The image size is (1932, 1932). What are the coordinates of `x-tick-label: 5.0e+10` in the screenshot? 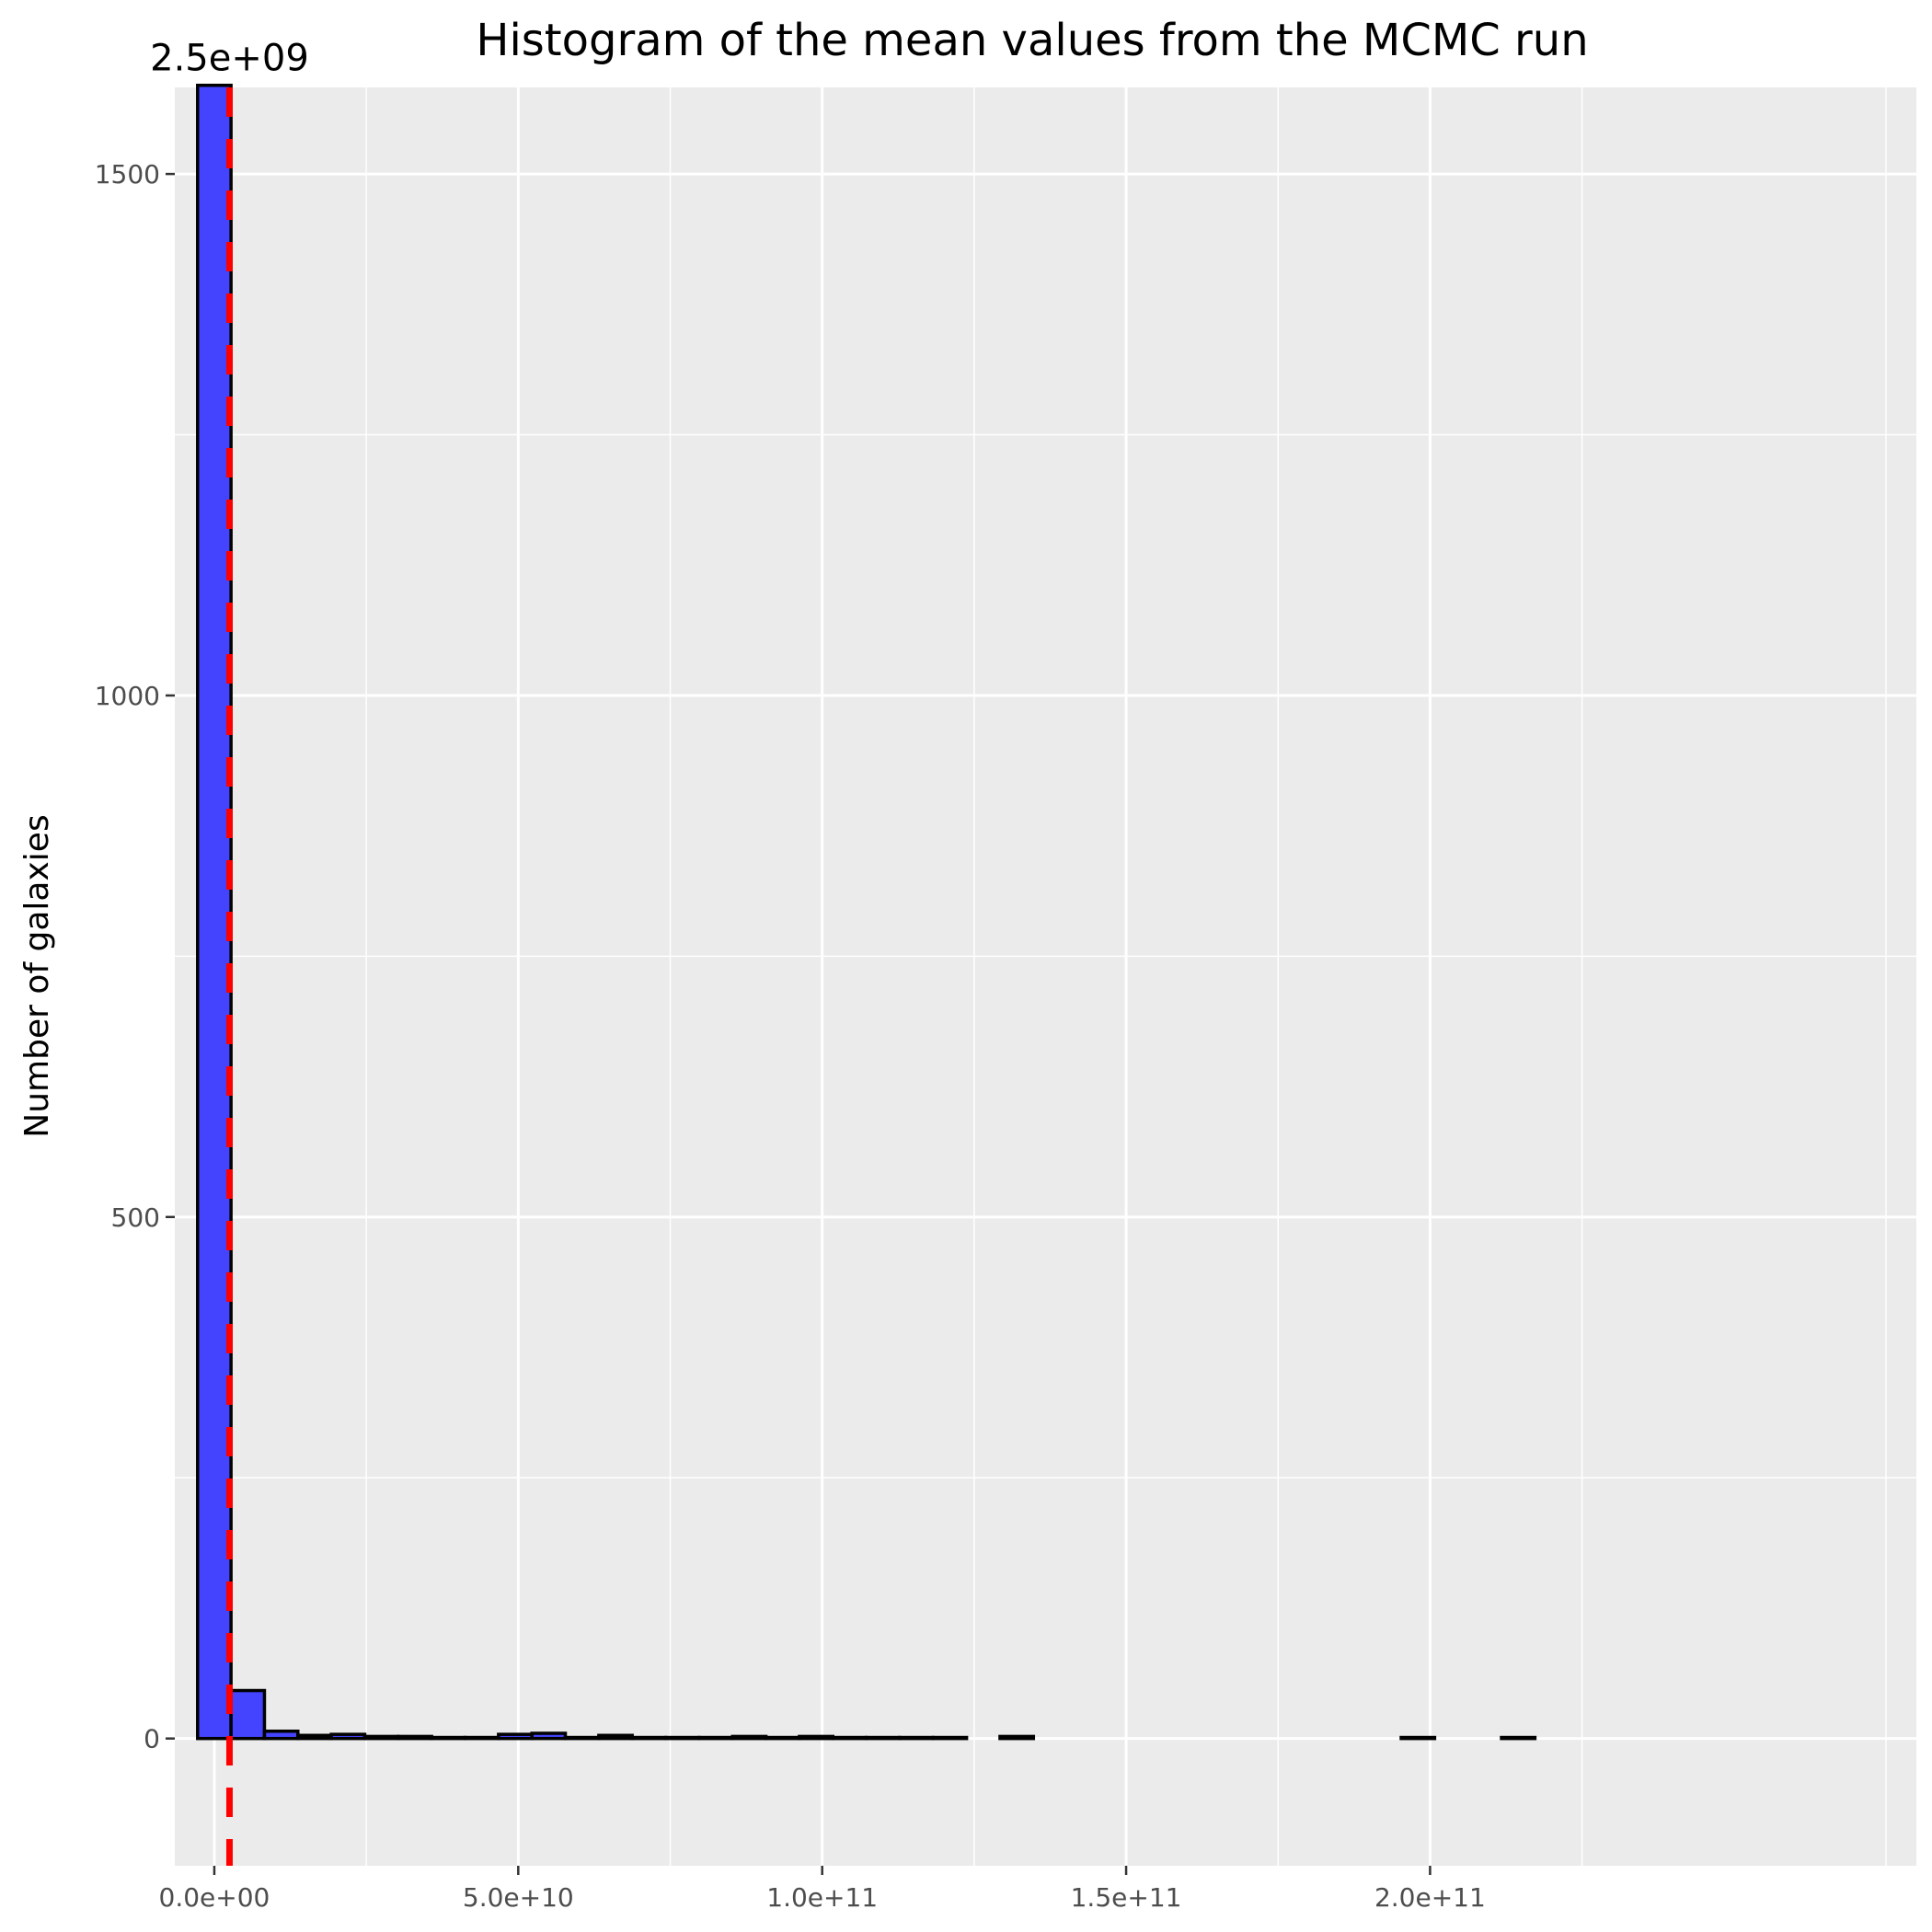 It's located at (518, 1897).